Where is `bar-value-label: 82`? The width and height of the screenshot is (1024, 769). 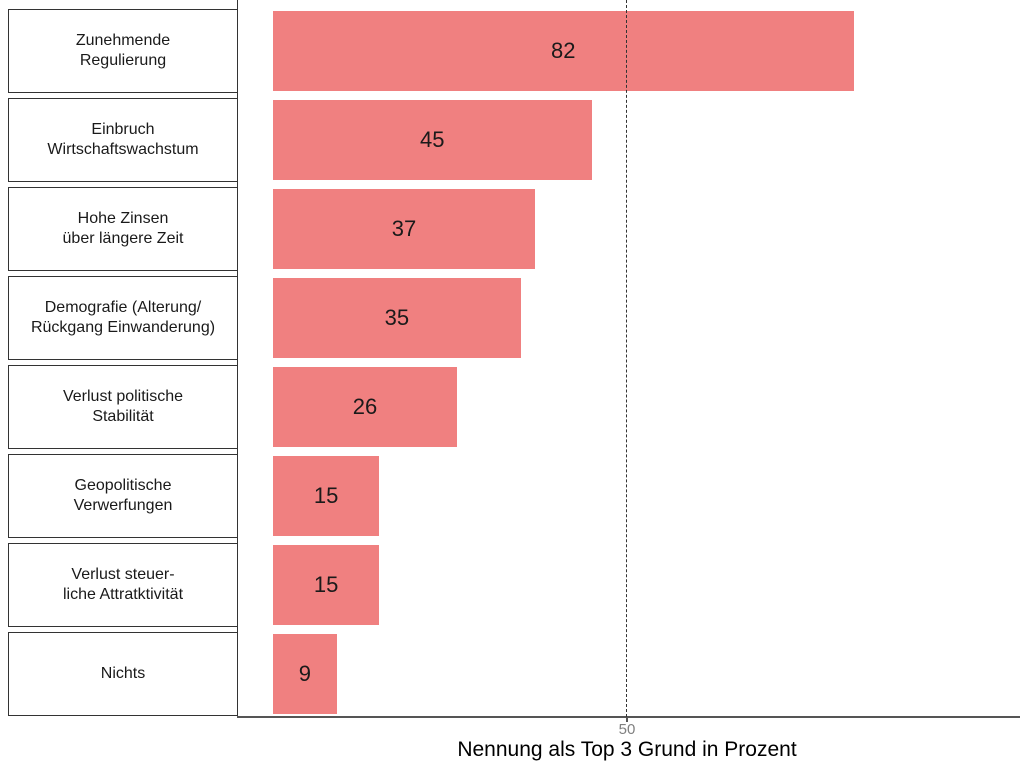
bar-value-label: 82 is located at coordinates (563, 50).